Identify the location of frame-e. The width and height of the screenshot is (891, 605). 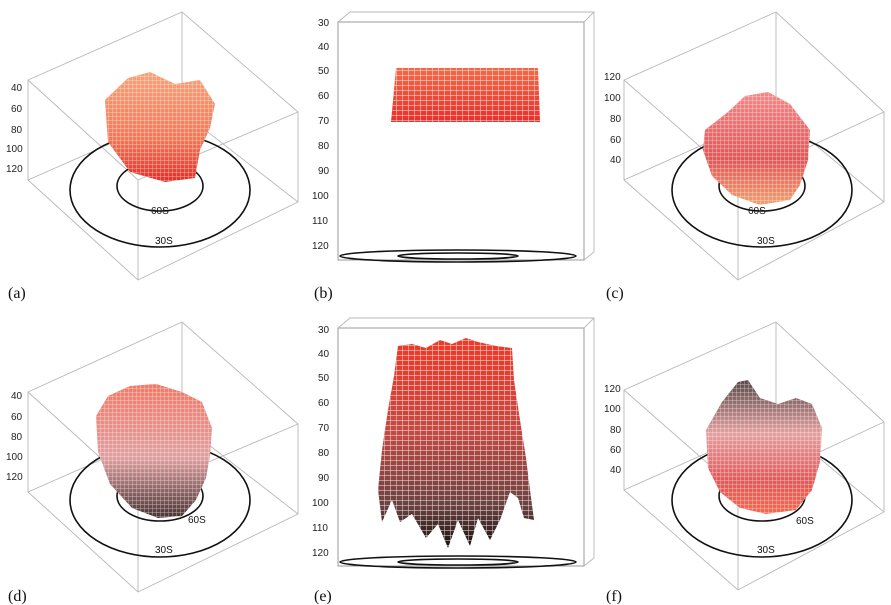
(466, 442).